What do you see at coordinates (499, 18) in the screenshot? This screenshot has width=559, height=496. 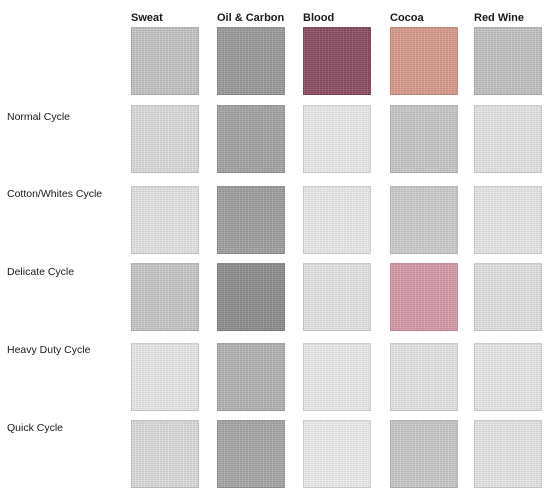 I see `column-header: Red Wine` at bounding box center [499, 18].